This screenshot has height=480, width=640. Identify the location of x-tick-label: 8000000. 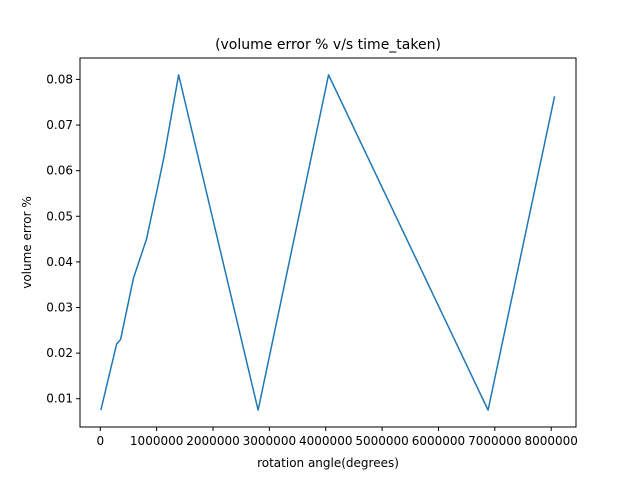
(550, 441).